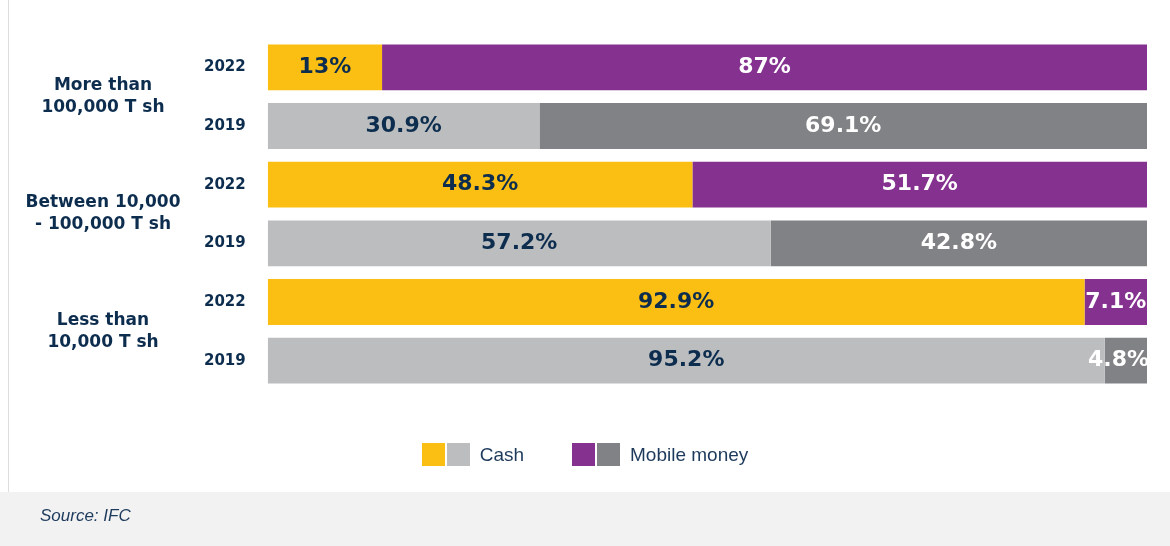 The image size is (1170, 546). What do you see at coordinates (1118, 359) in the screenshot?
I see `data-label: 4.8%` at bounding box center [1118, 359].